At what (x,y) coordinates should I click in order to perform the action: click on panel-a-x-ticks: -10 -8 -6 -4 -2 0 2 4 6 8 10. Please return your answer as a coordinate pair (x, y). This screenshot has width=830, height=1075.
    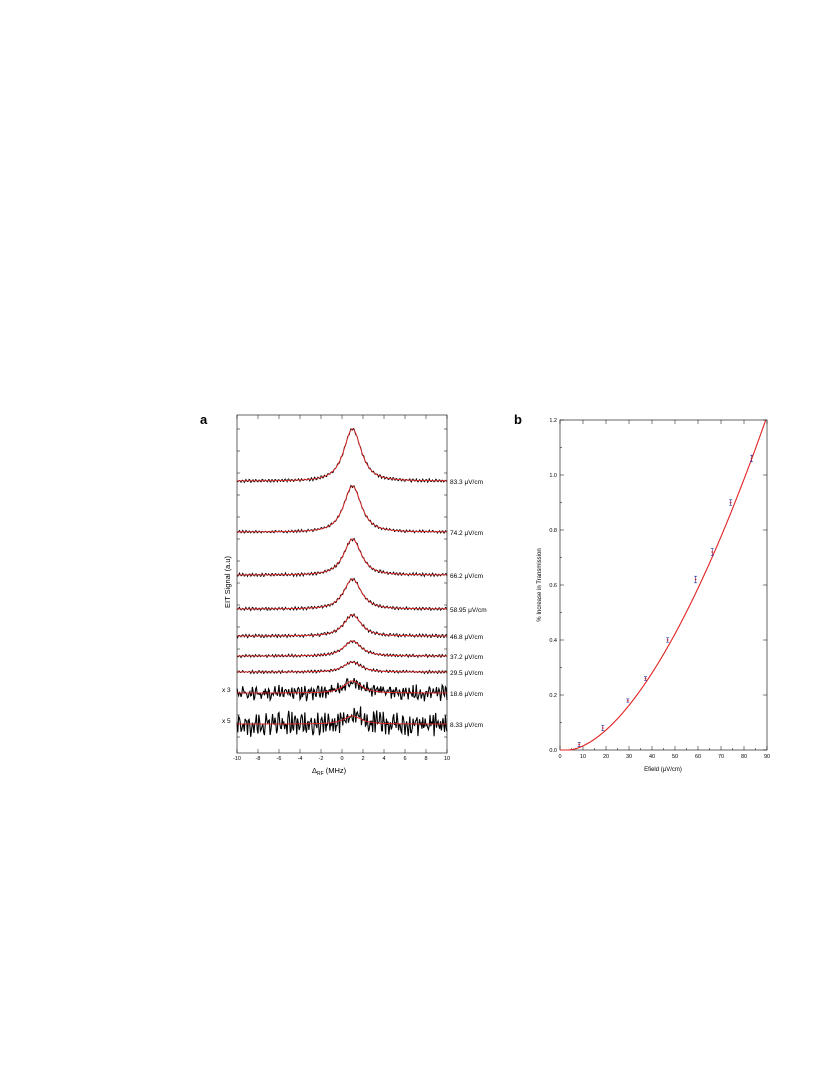
    Looking at the image, I should click on (341, 588).